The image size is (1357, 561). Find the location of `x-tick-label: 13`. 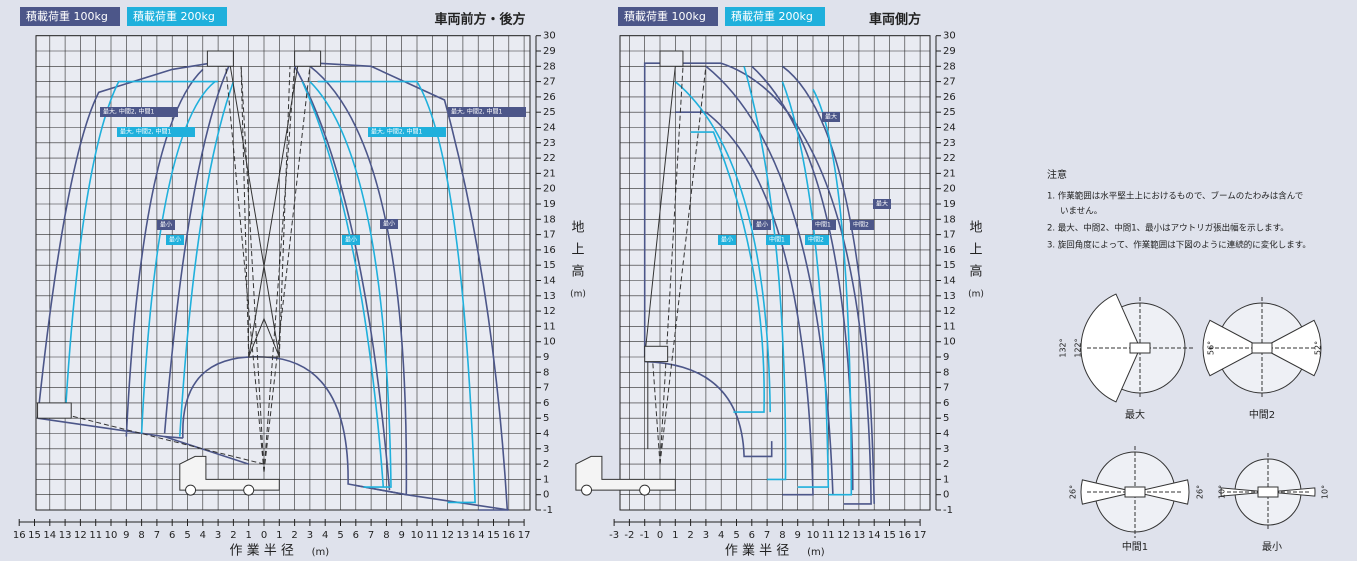

x-tick-label: 13 is located at coordinates (463, 535).